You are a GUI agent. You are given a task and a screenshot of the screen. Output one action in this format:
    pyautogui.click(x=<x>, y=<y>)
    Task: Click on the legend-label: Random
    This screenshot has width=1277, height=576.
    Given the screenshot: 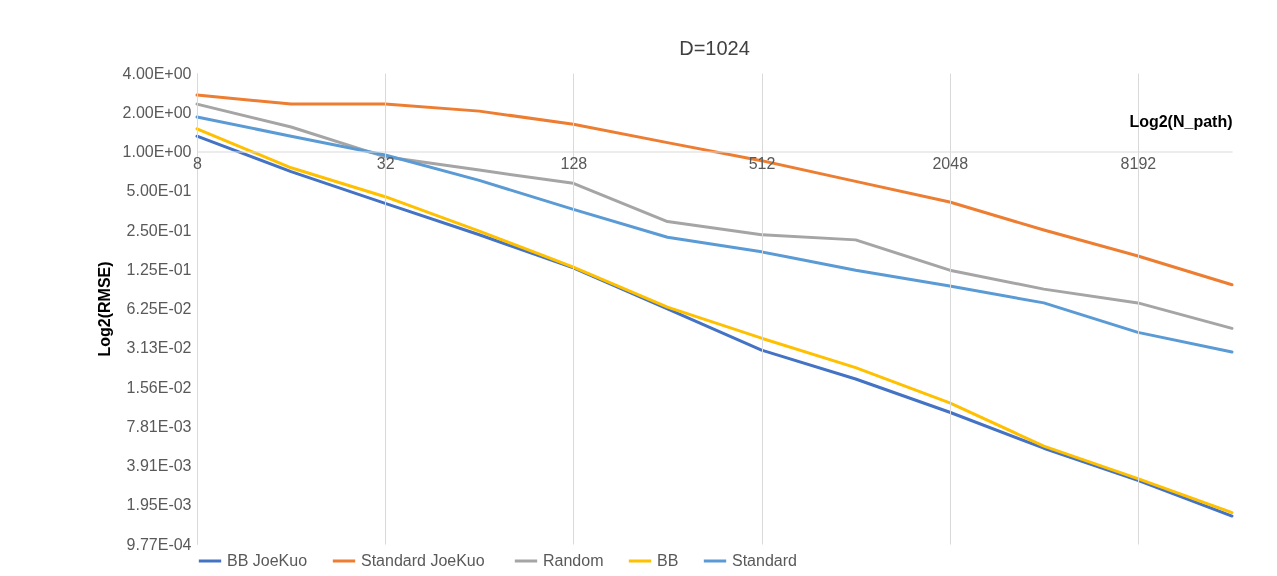 What is the action you would take?
    pyautogui.click(x=573, y=560)
    